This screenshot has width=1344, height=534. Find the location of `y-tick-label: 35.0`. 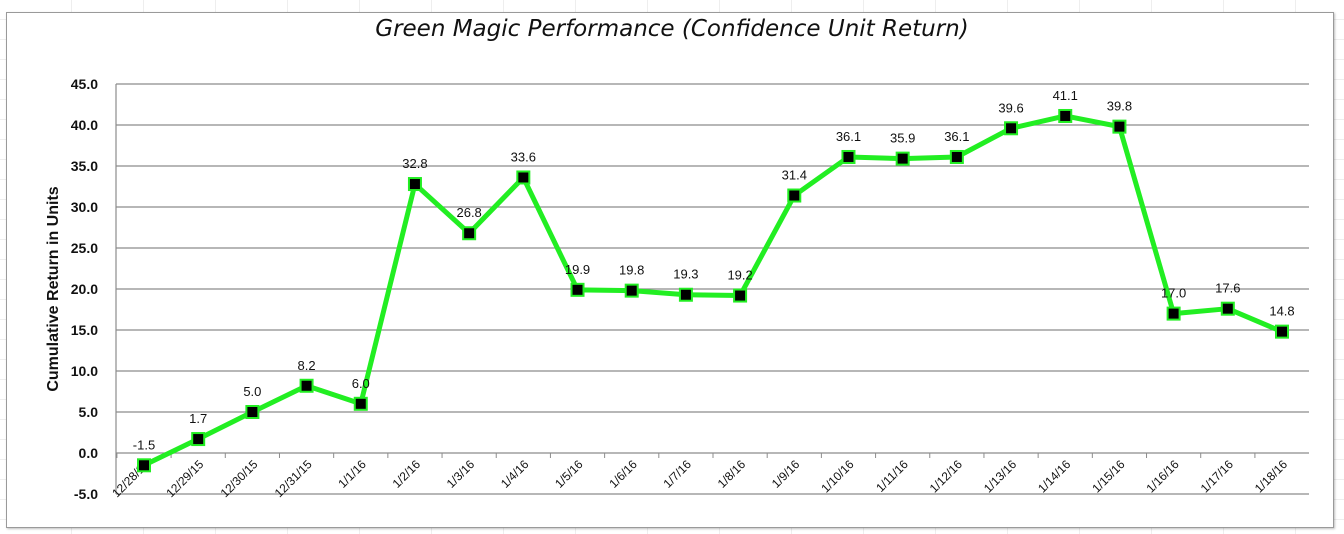

y-tick-label: 35.0 is located at coordinates (84, 166).